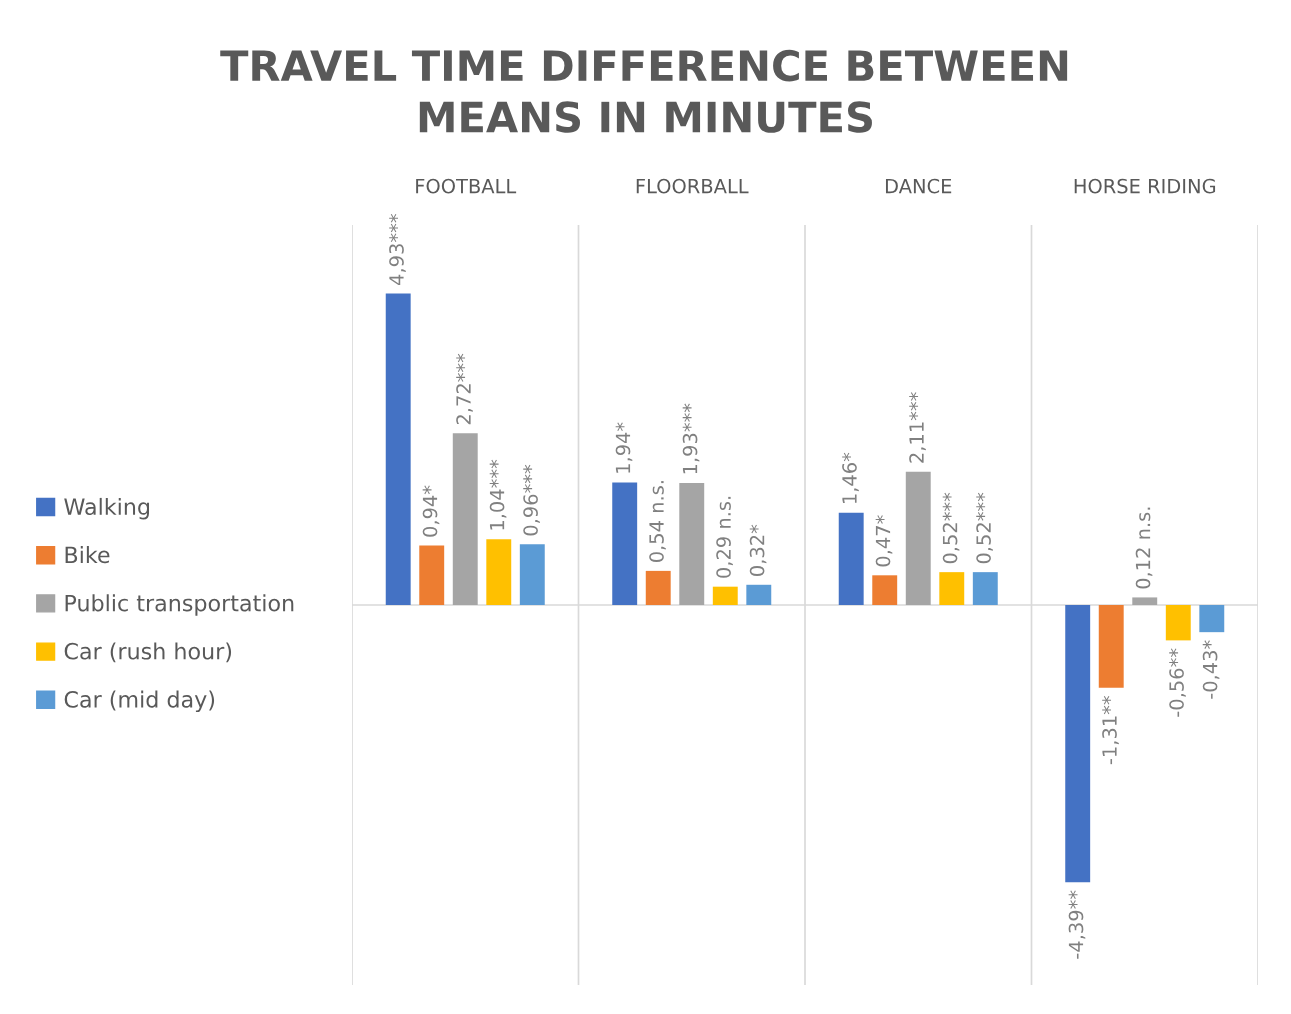  I want to click on x-tick-label: HORSE RIDING, so click(1145, 186).